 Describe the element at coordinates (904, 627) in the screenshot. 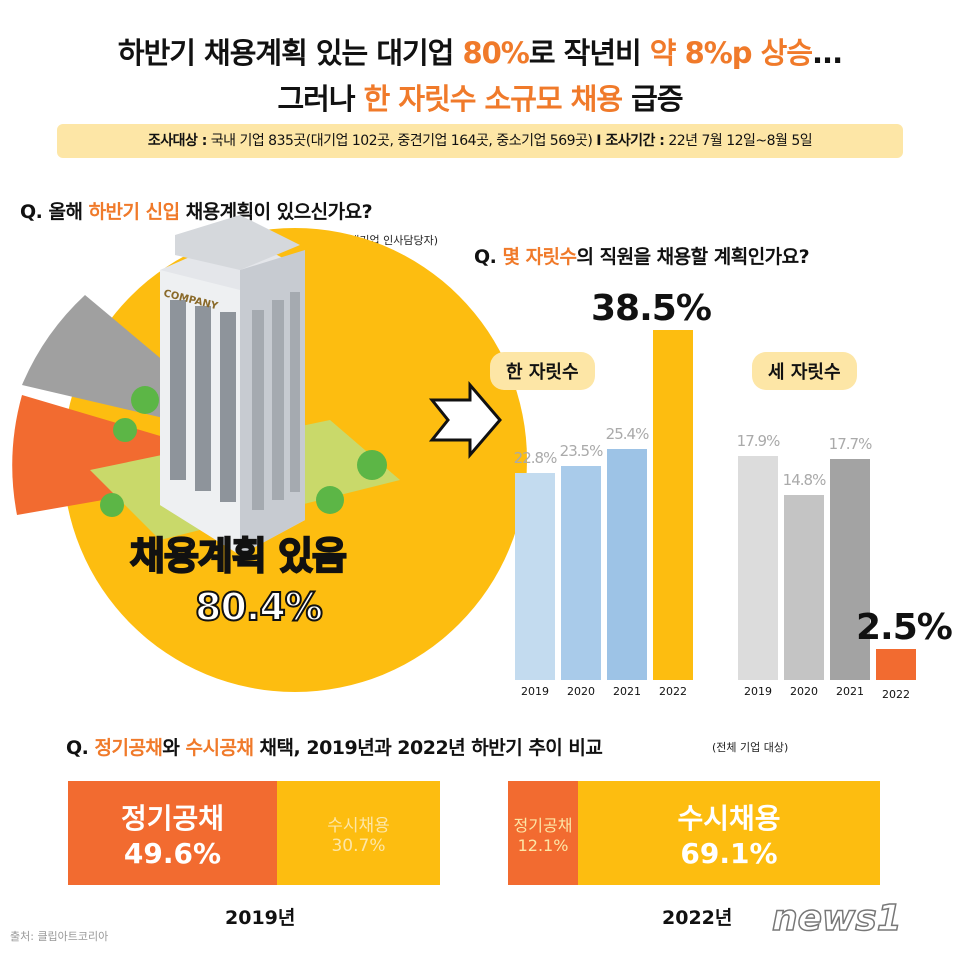

I see `data-label-2022: 2.5%` at that location.